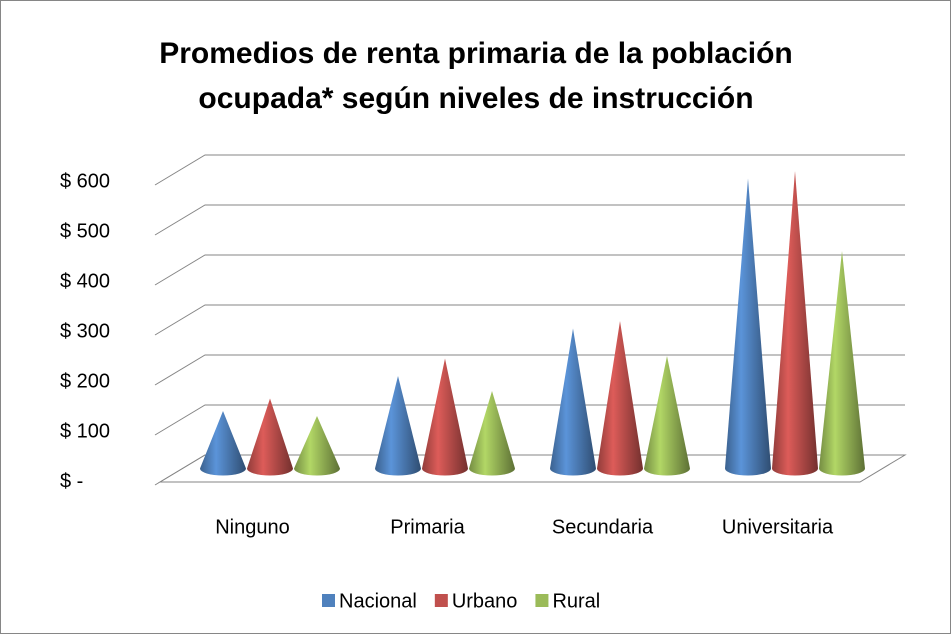  Describe the element at coordinates (85, 181) in the screenshot. I see `y-tick-label: $ 600` at that location.